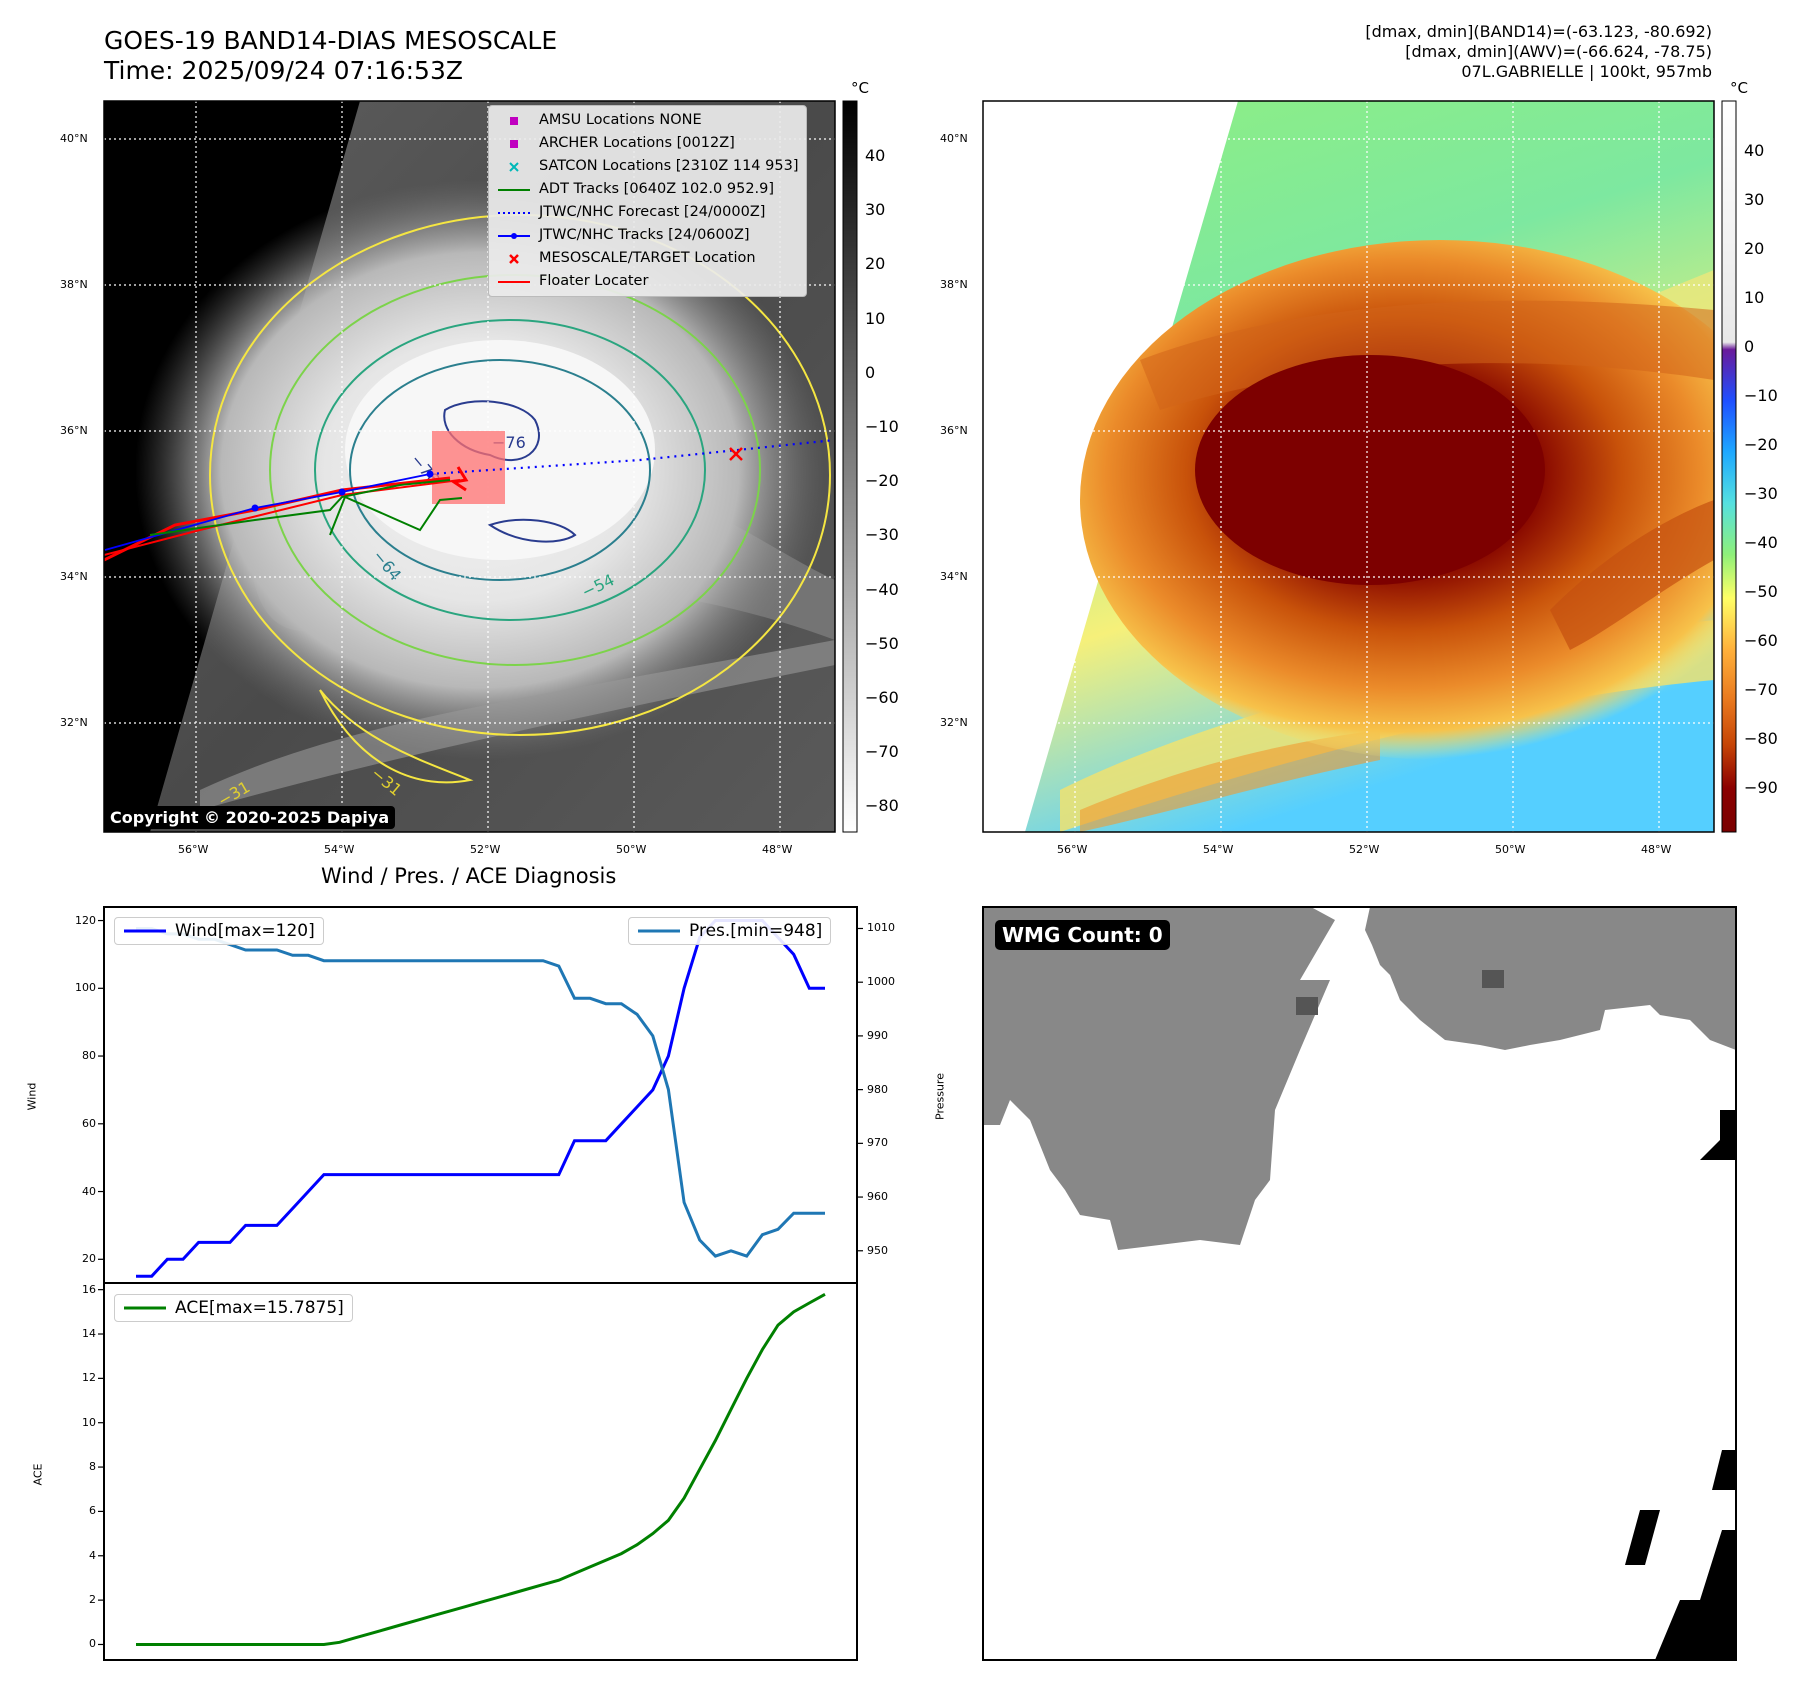  What do you see at coordinates (647, 143) in the screenshot?
I see `legend-item-archer: ARCHER Locations [0012Z]` at bounding box center [647, 143].